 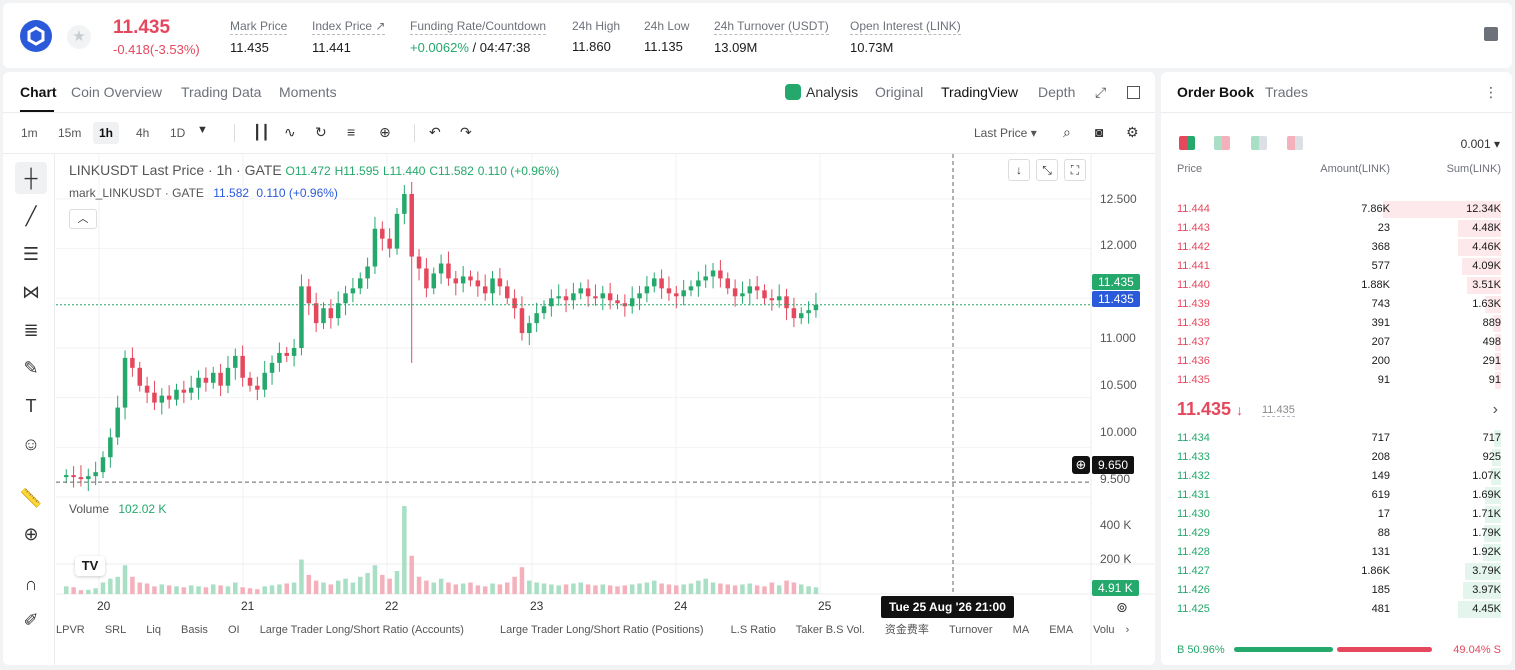 I want to click on window-icon, so click(x=1133, y=92).